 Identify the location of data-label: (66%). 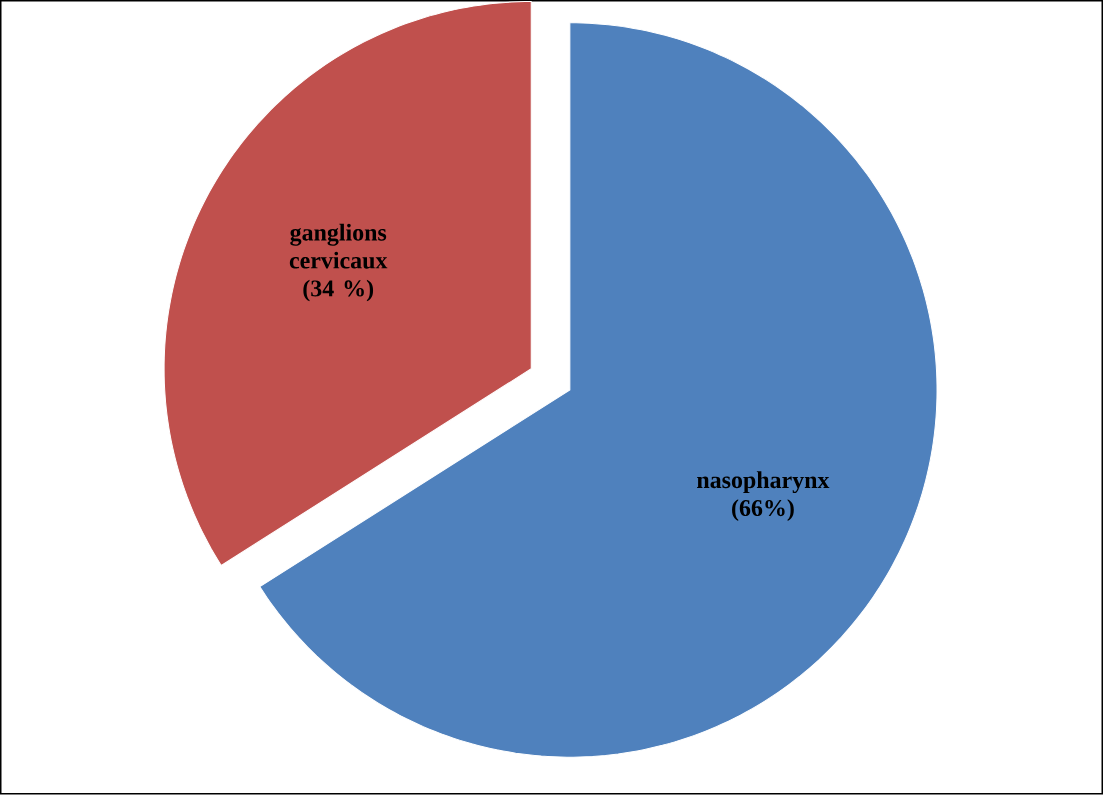
(763, 510).